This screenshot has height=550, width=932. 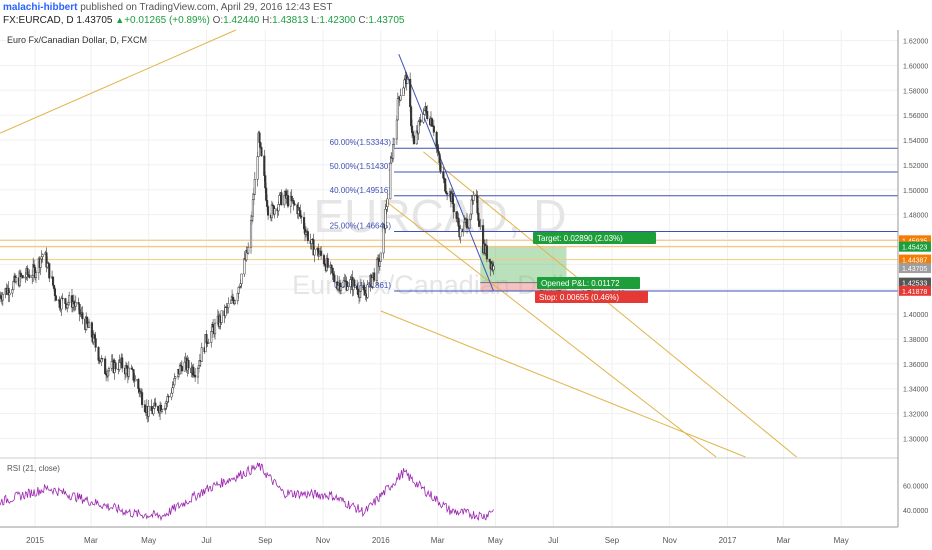 What do you see at coordinates (361, 166) in the screenshot?
I see `fib-level-label: 50.00%(1.51430)` at bounding box center [361, 166].